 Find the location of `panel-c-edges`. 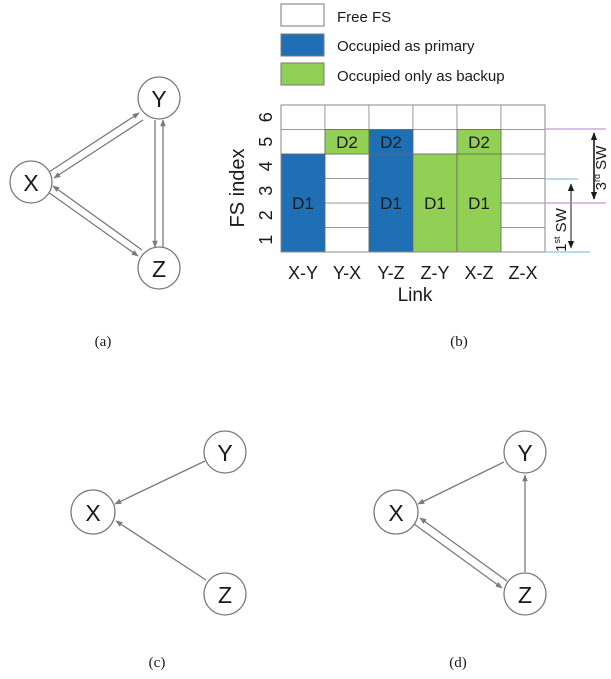

panel-c-edges is located at coordinates (160, 520).